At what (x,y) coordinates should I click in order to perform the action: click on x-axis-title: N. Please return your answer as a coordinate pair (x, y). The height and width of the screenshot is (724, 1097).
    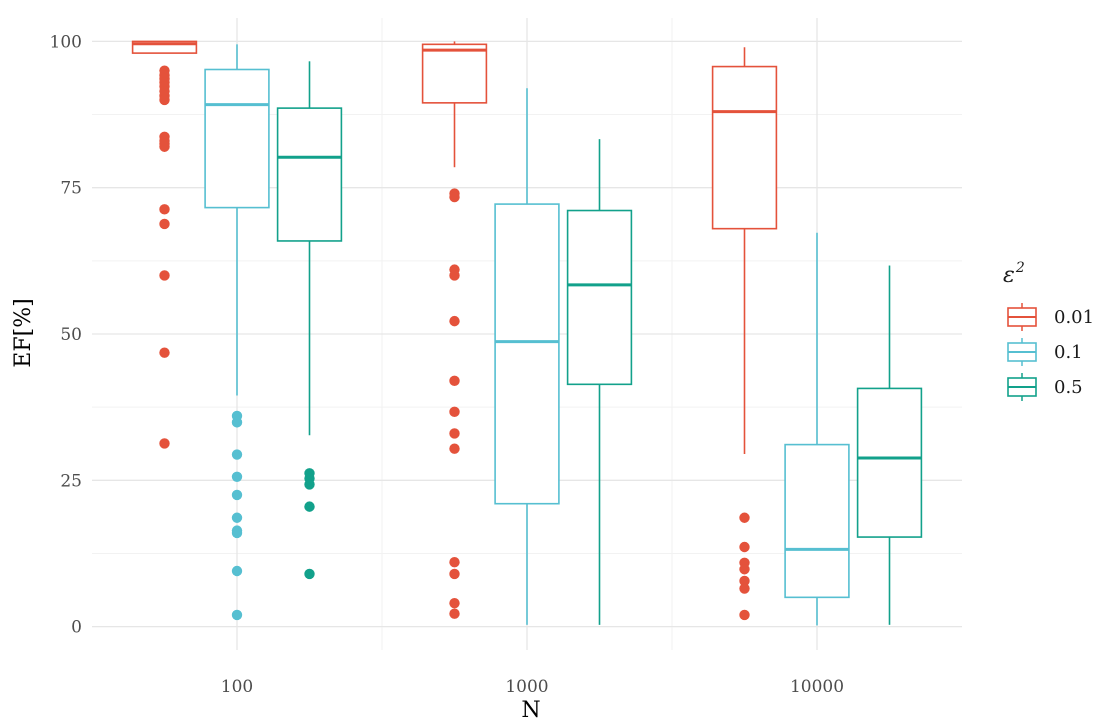
    Looking at the image, I should click on (530, 710).